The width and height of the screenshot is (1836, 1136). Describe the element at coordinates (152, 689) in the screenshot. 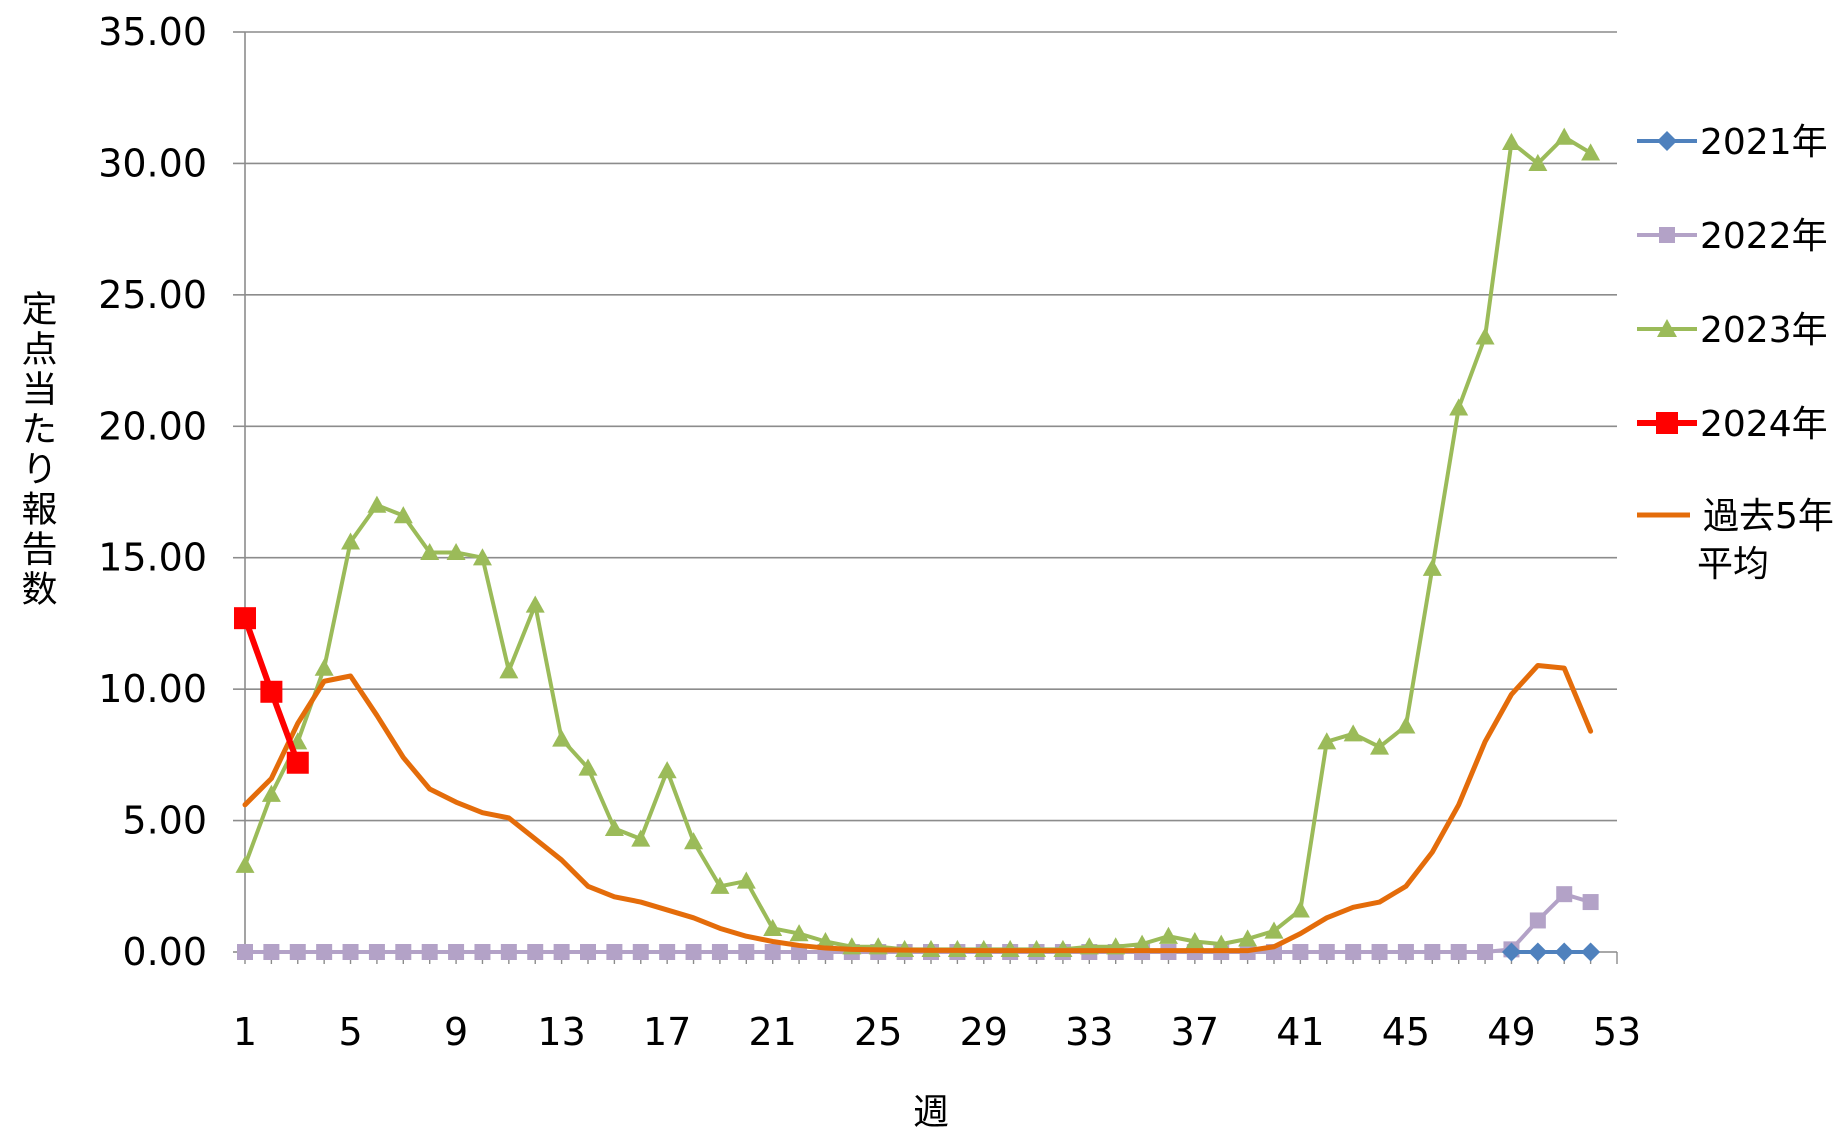

I see `y-tick-label: 10.00` at that location.